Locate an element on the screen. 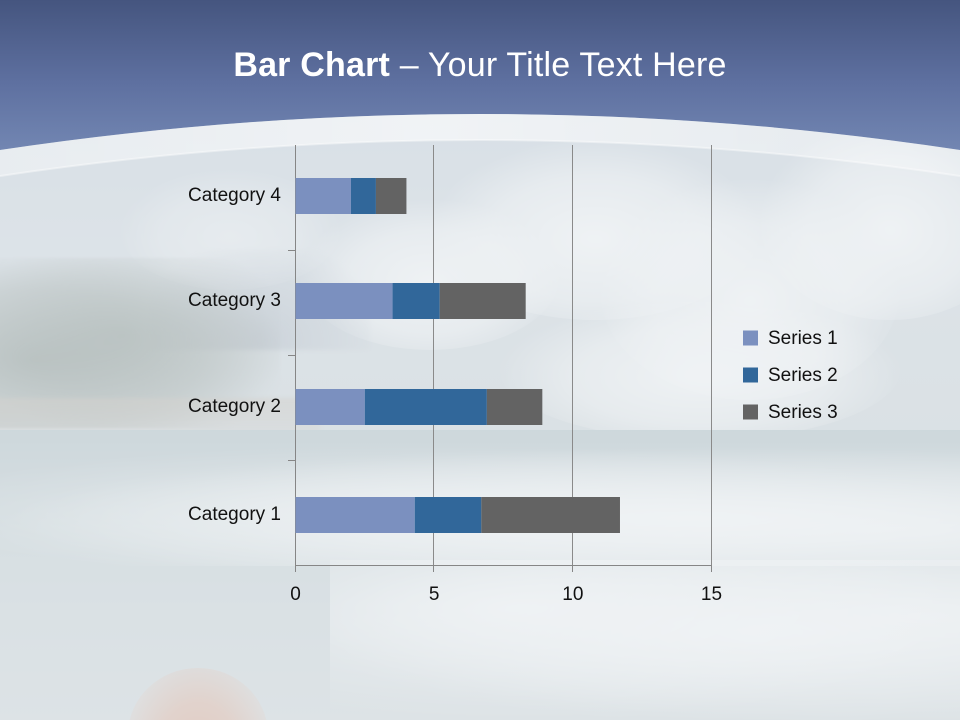 The image size is (960, 720). chart-x-tick-labels: 0 5 10 15 is located at coordinates (506, 594).